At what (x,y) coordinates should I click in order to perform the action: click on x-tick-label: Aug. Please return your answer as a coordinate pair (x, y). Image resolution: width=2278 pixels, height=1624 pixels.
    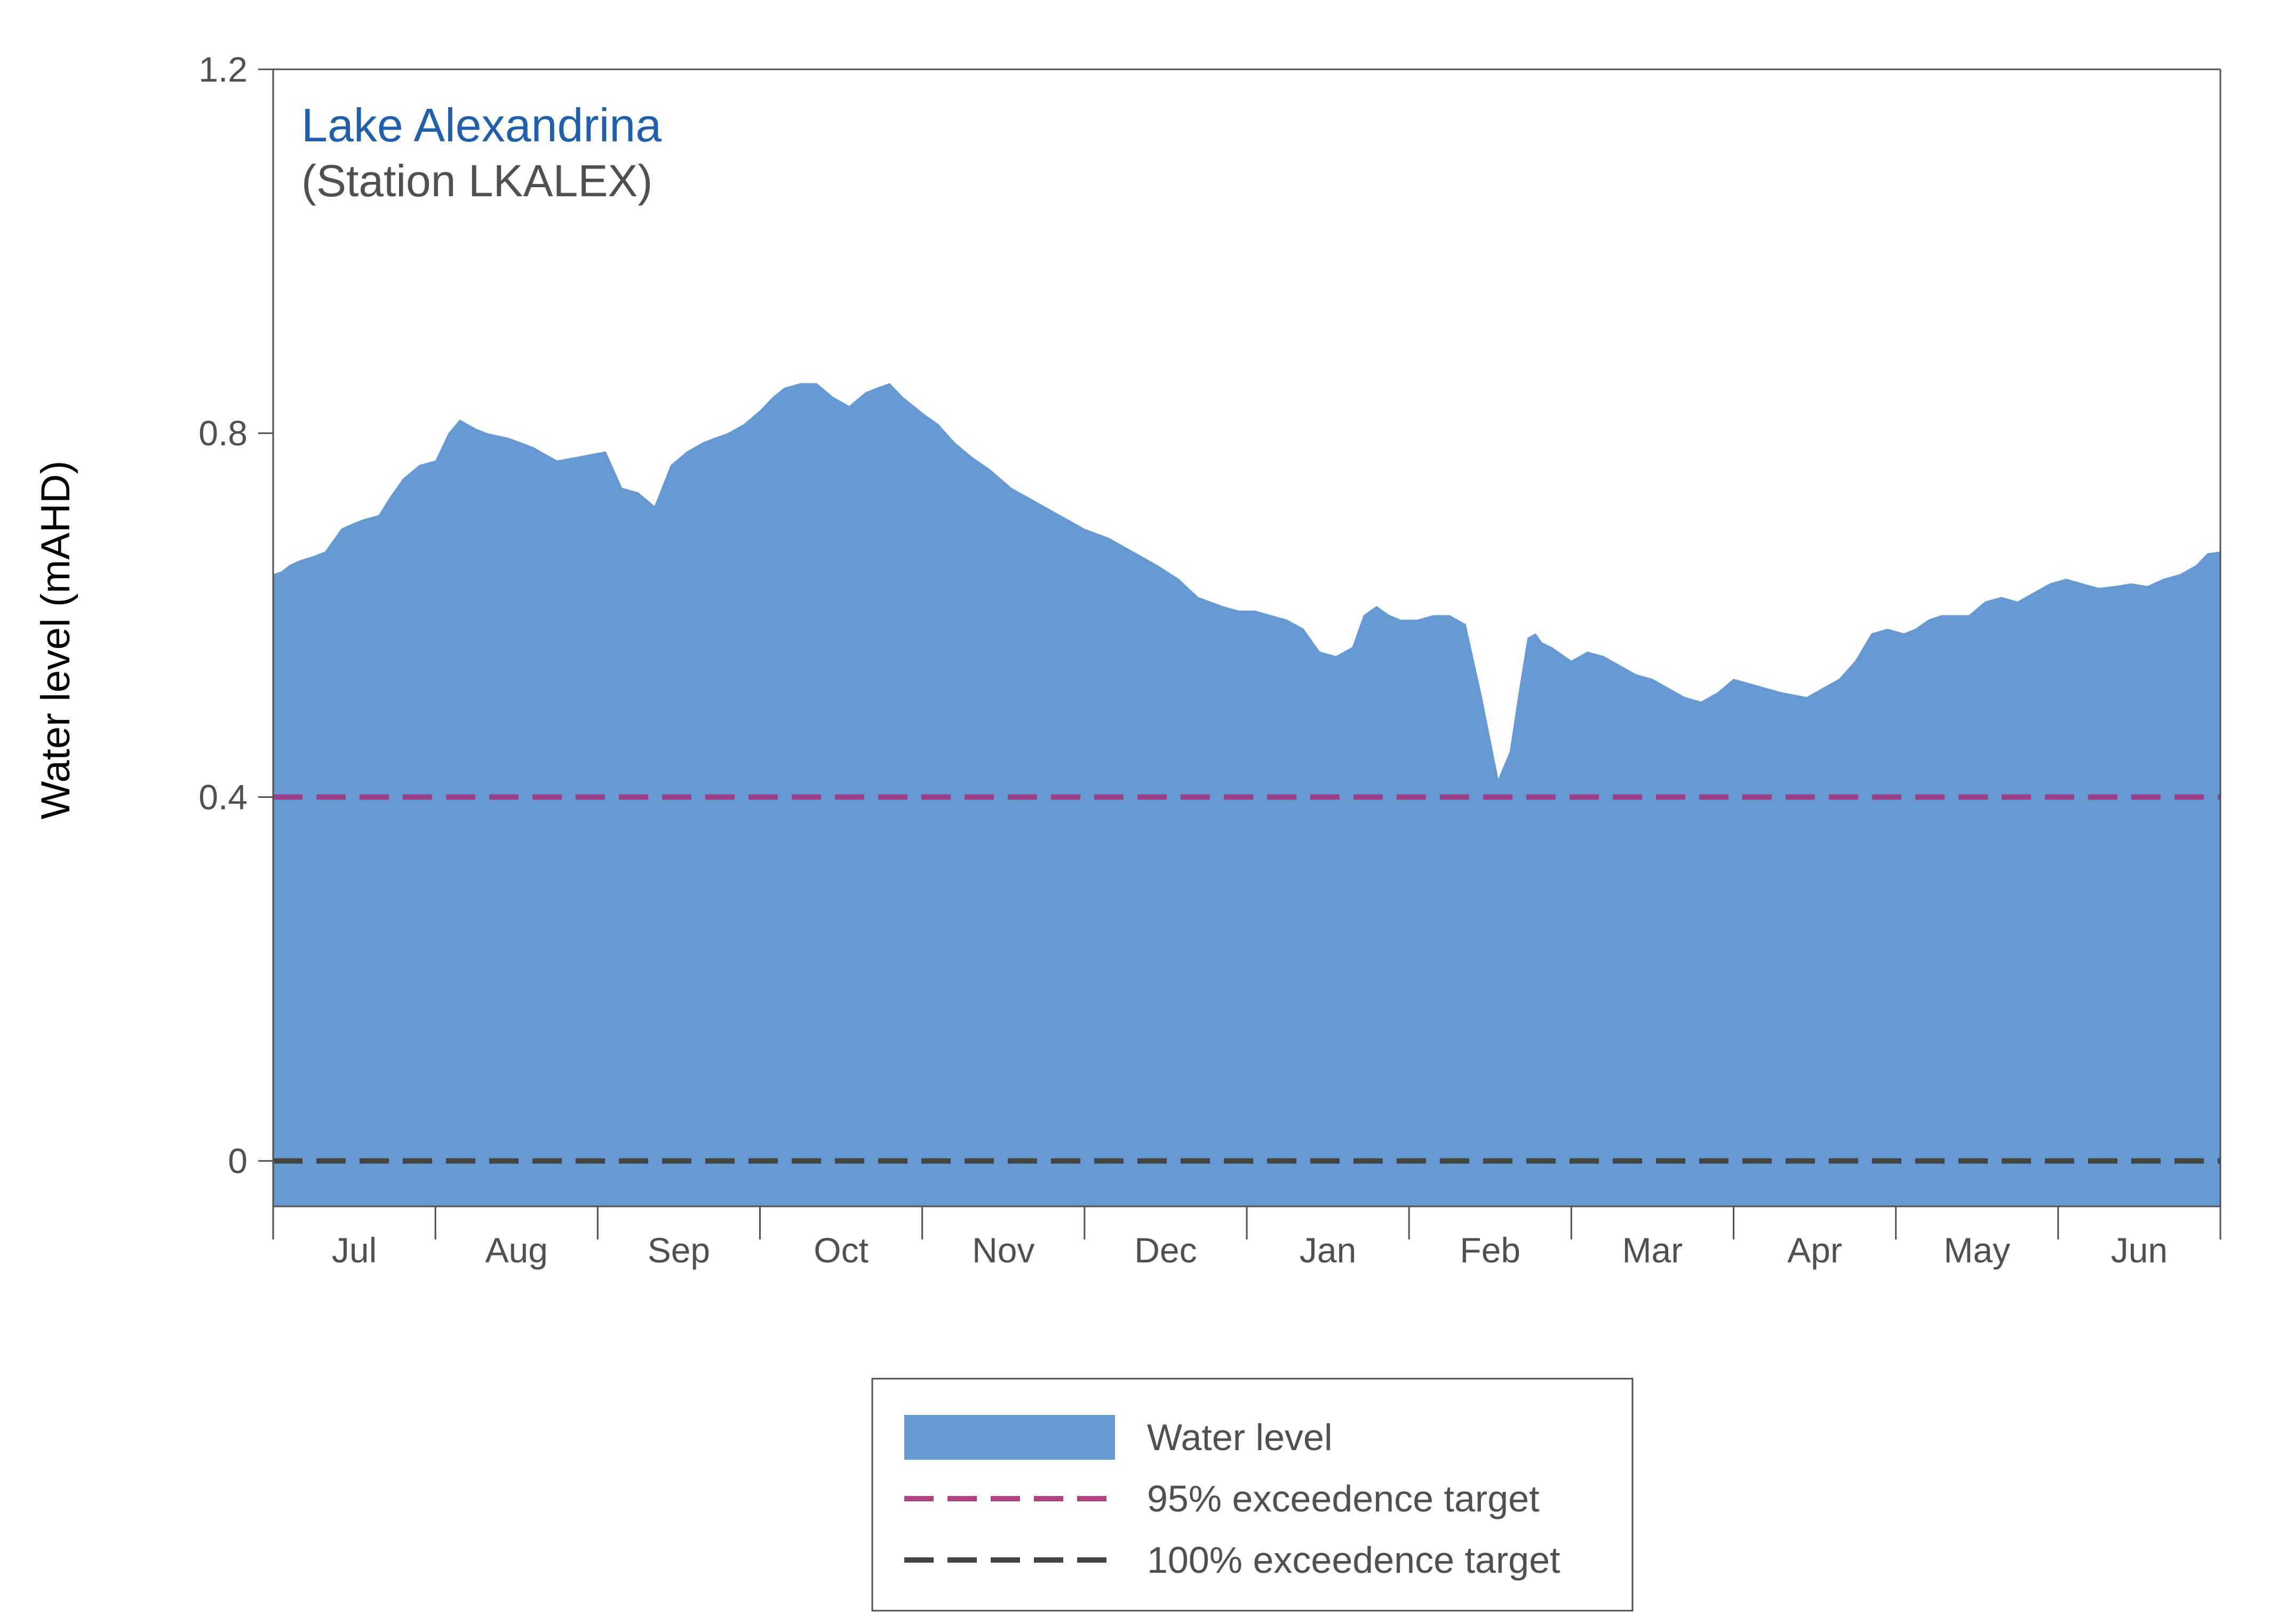
    Looking at the image, I should click on (516, 1250).